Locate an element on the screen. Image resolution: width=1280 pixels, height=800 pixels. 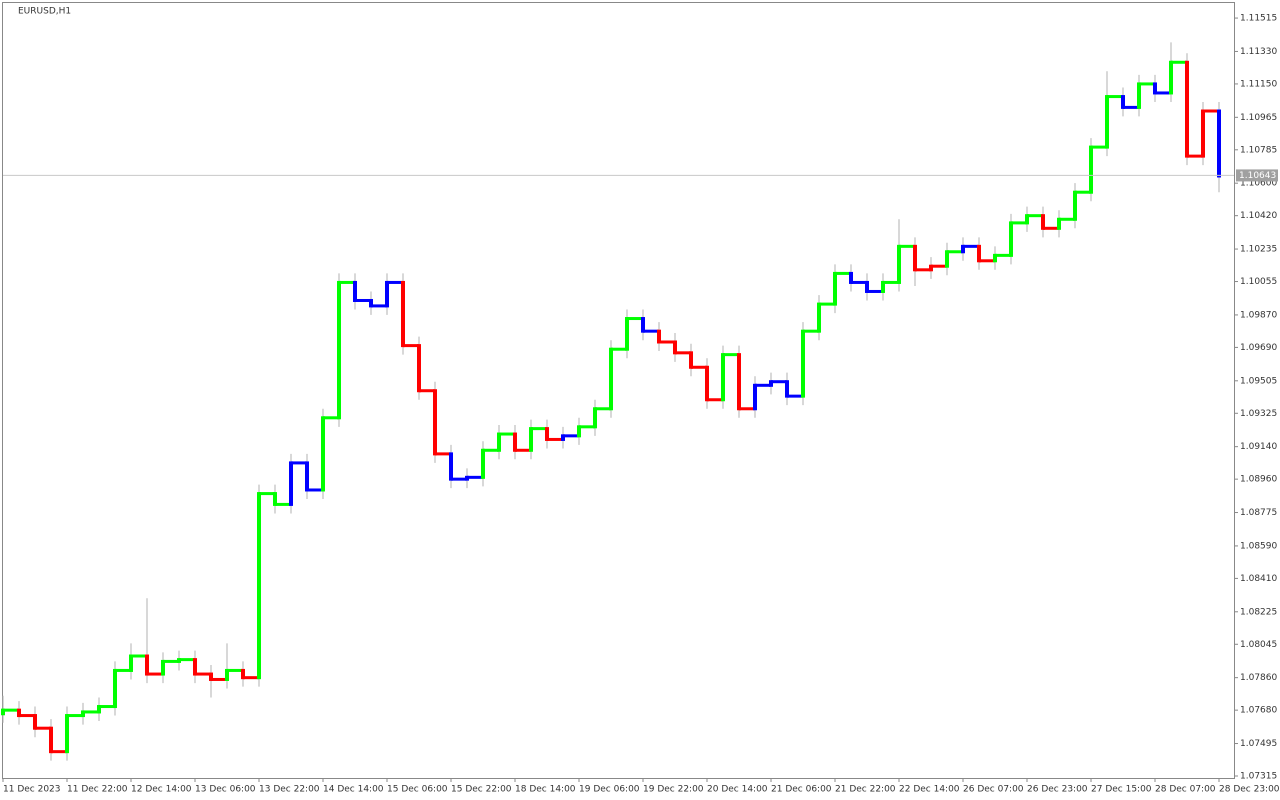
x-tick-label: 19 Dec 22:00 is located at coordinates (673, 790).